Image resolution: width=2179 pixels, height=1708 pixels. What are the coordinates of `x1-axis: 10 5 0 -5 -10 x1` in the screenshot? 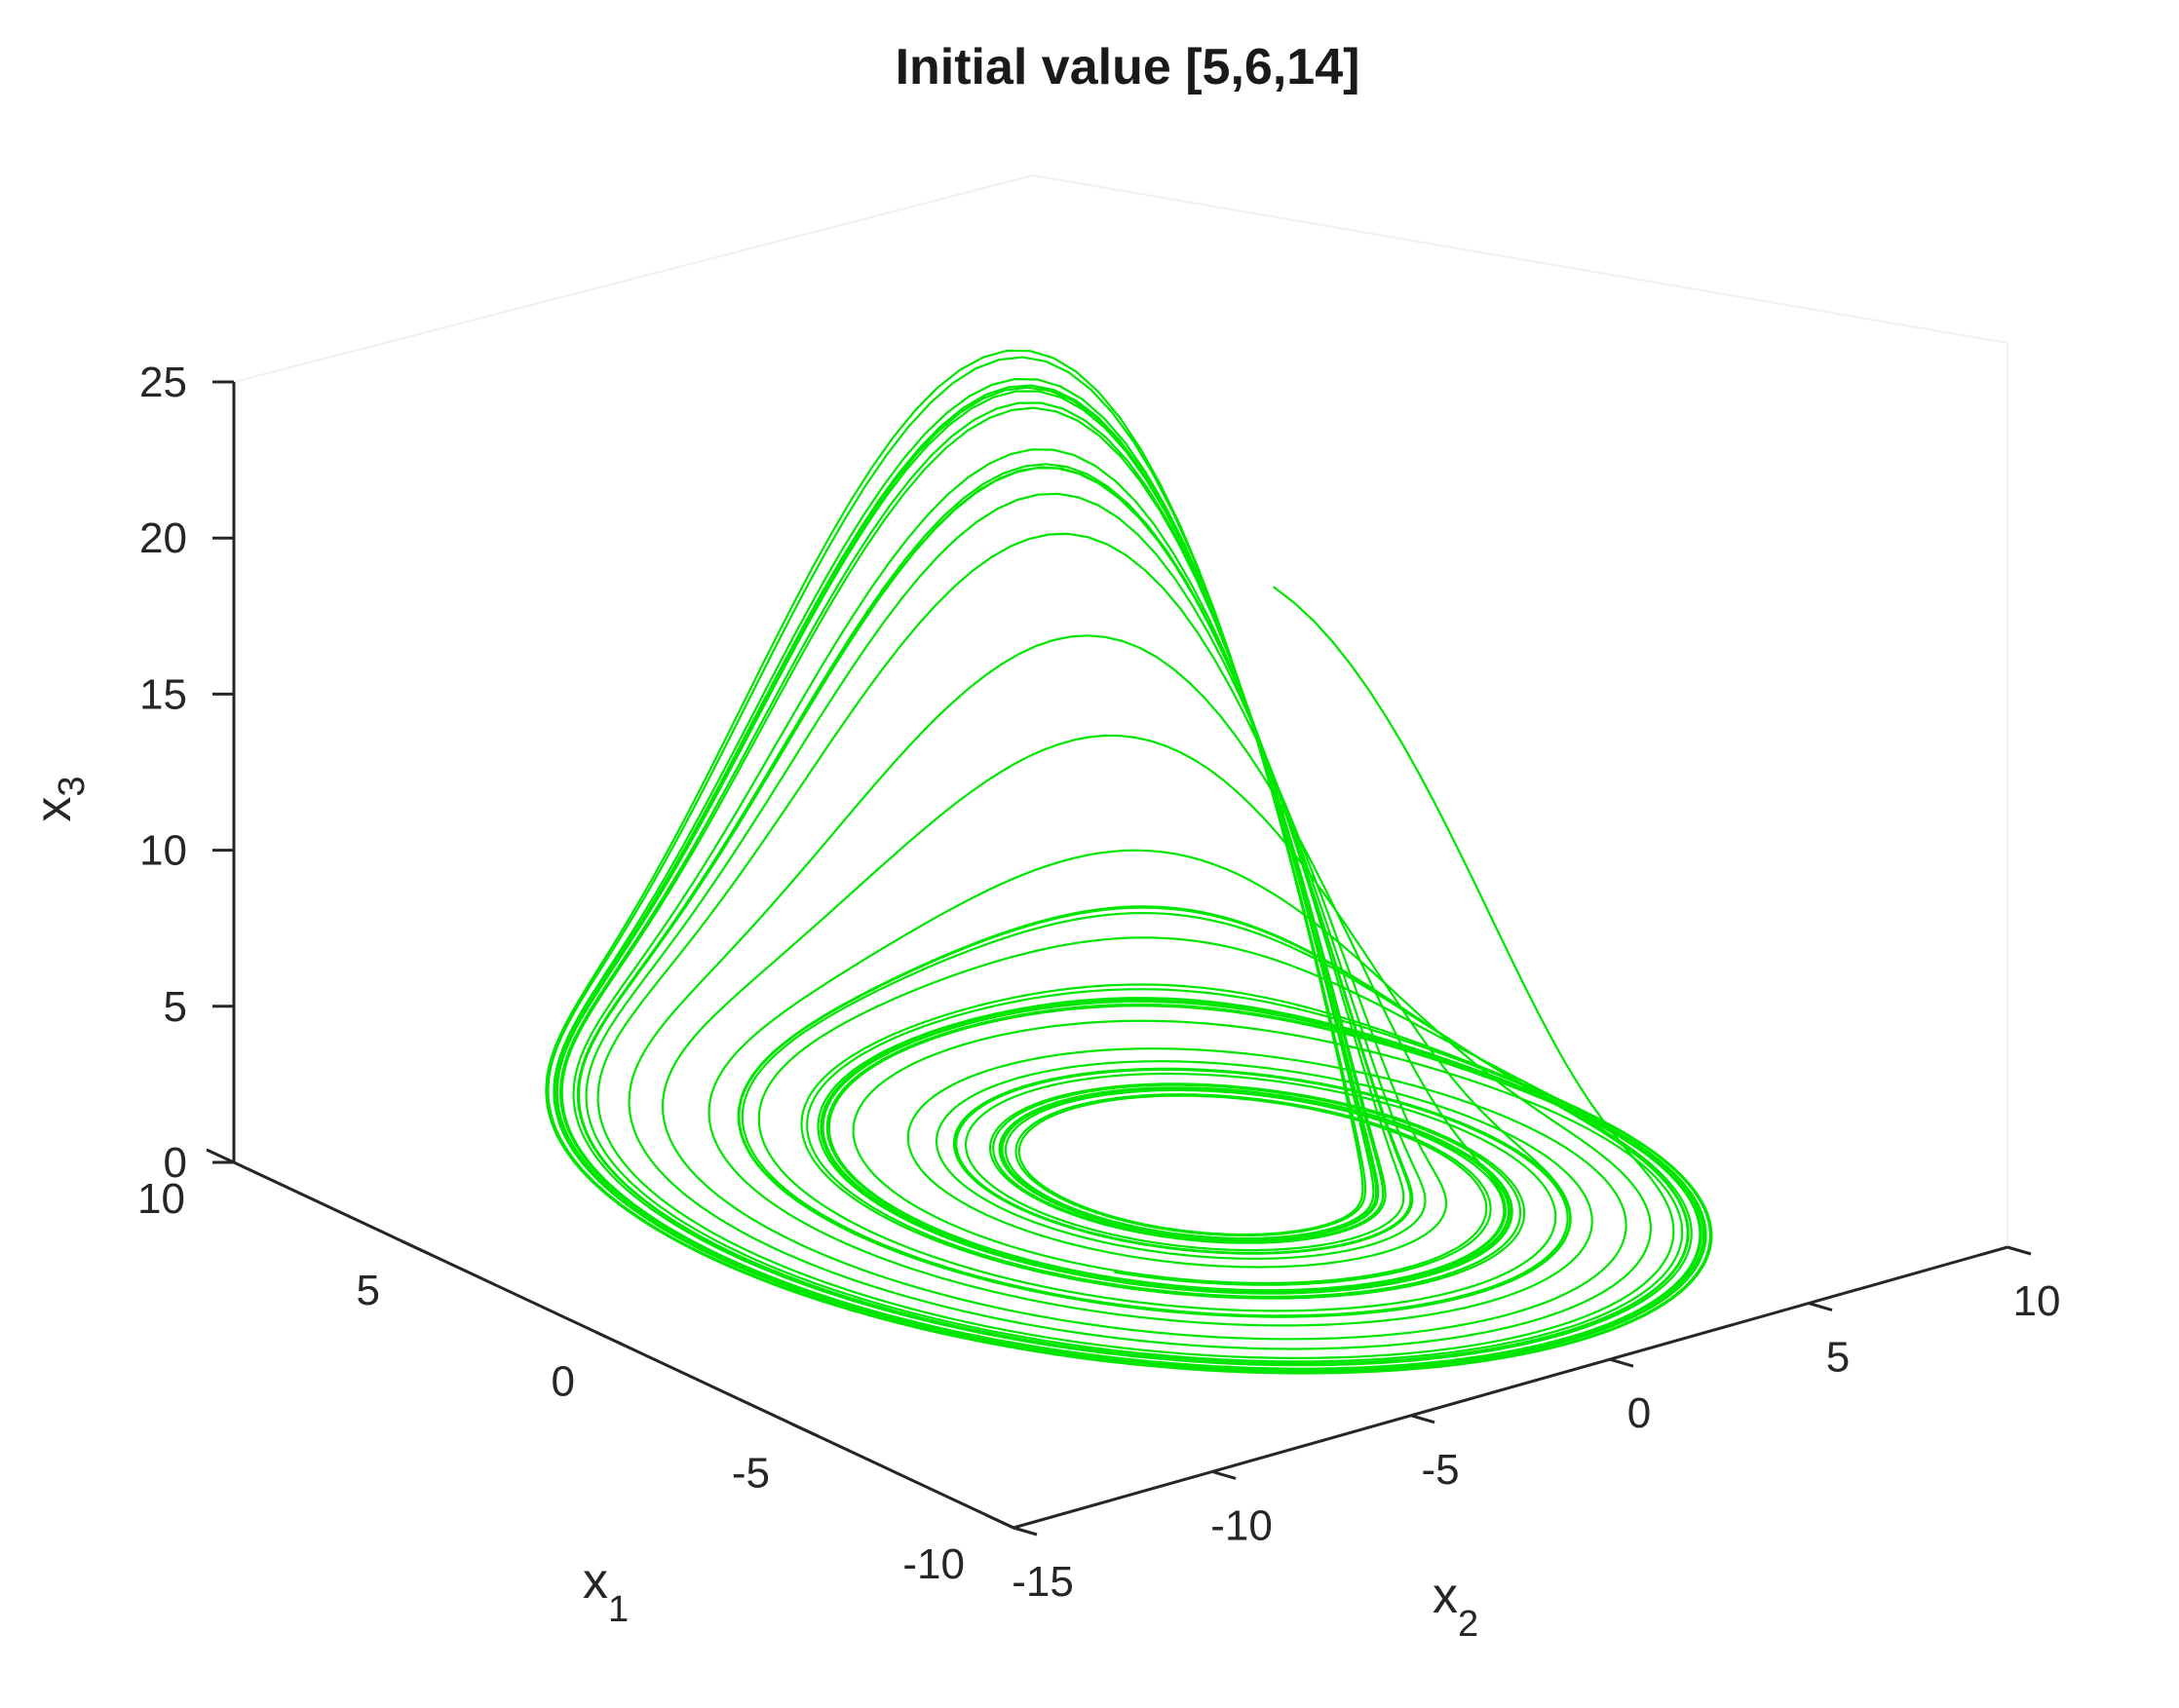 It's located at (576, 1389).